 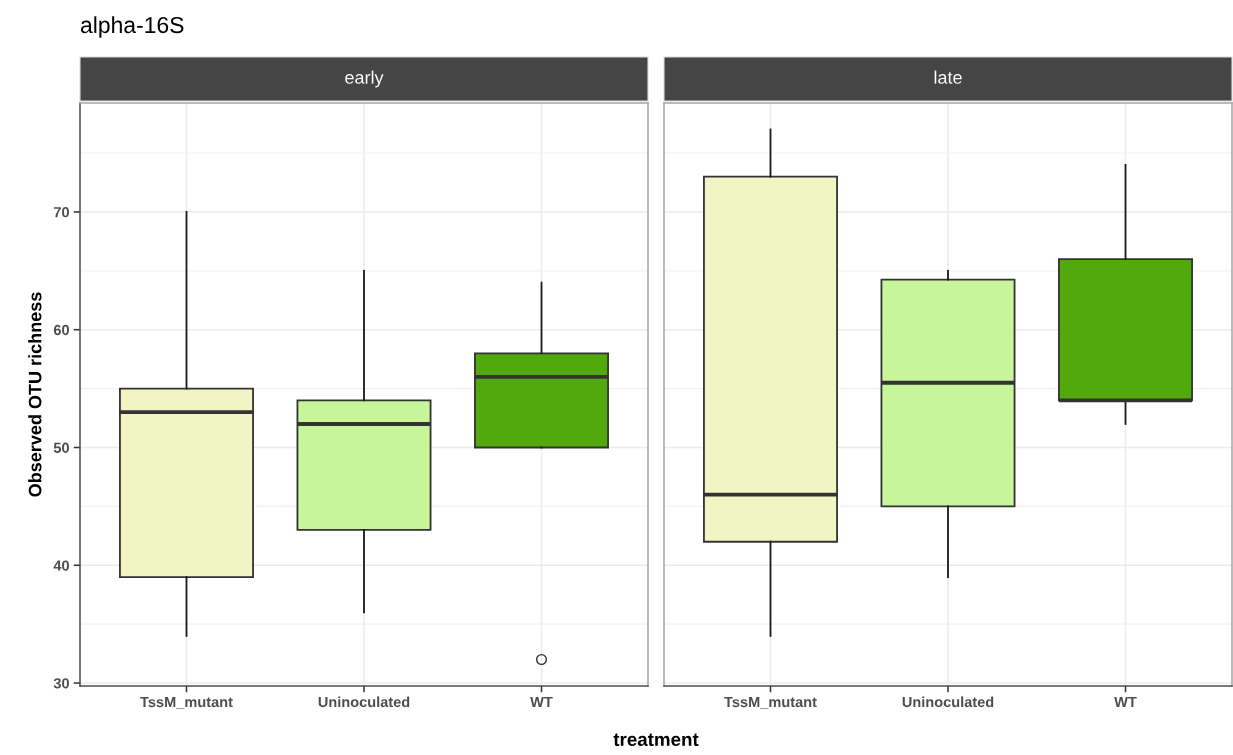 I want to click on y-tick-label: 30, so click(x=61, y=683).